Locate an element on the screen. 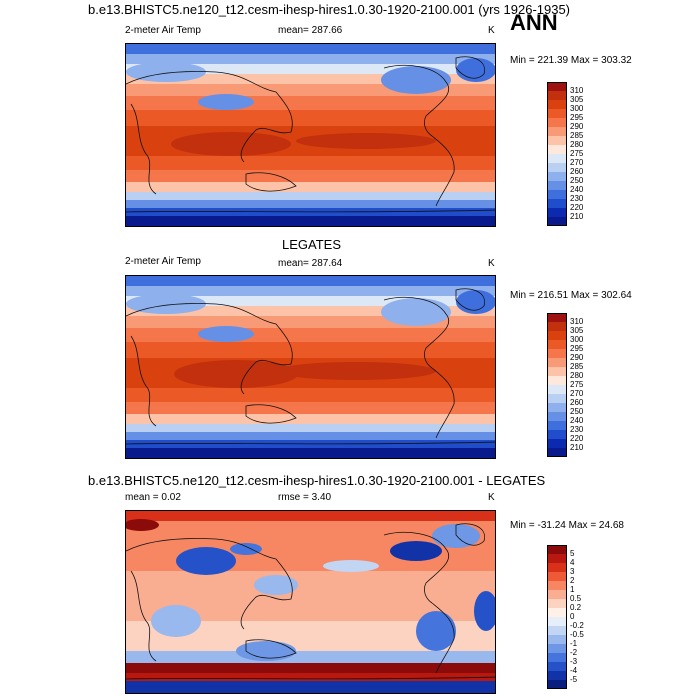 This screenshot has height=700, width=700. panel3-map is located at coordinates (310, 602).